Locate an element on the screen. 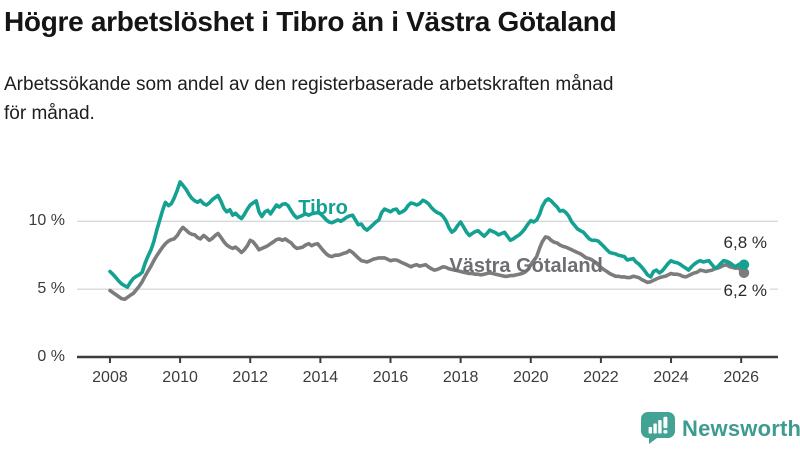 The height and width of the screenshot is (450, 800). x-axis-label-2016: 2016 is located at coordinates (390, 377).